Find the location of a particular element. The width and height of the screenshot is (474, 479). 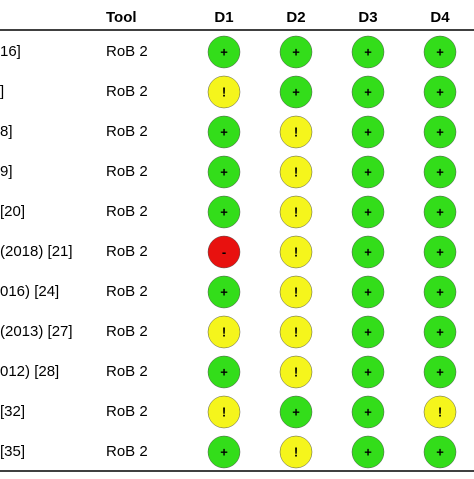

study-label: [32] is located at coordinates (12, 411).